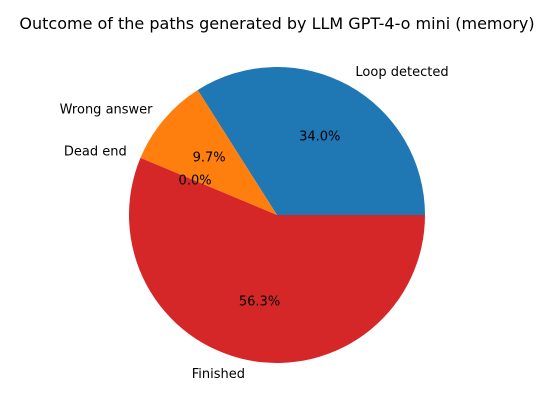  Describe the element at coordinates (259, 302) in the screenshot. I see `slice-percent-finished: 56.3%` at that location.